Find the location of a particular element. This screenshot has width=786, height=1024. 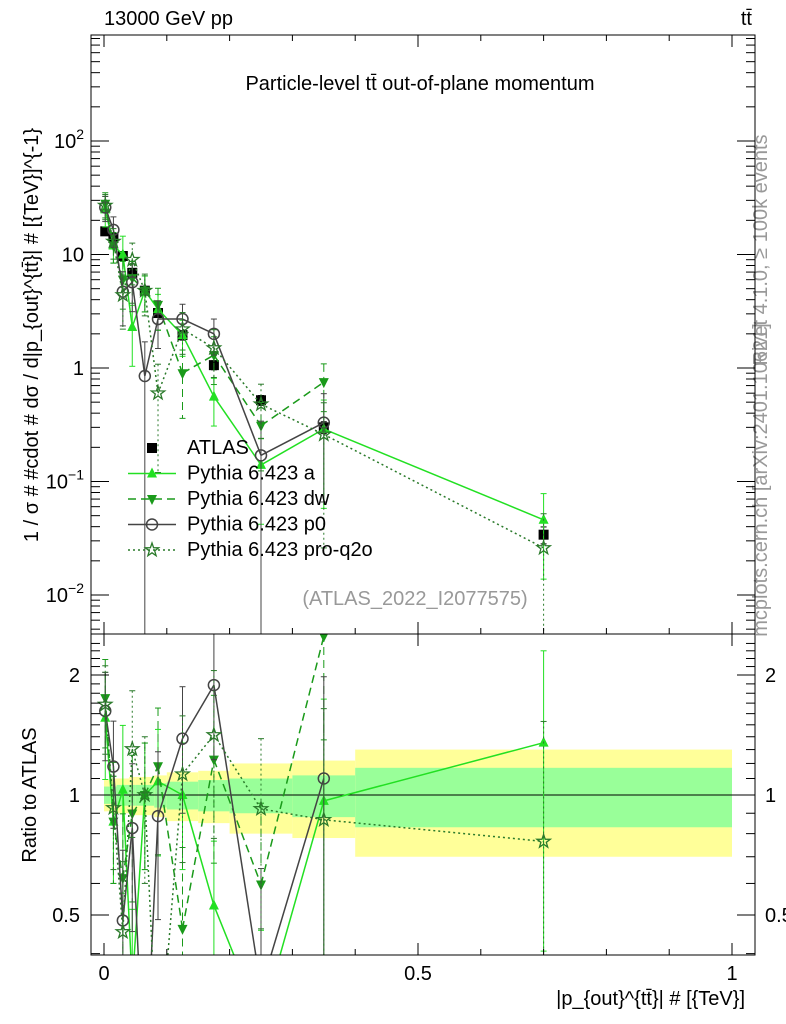

legend-label-pythia-6-423-pro-q2o: Pythia 6.423 pro-q2o is located at coordinates (280, 550).